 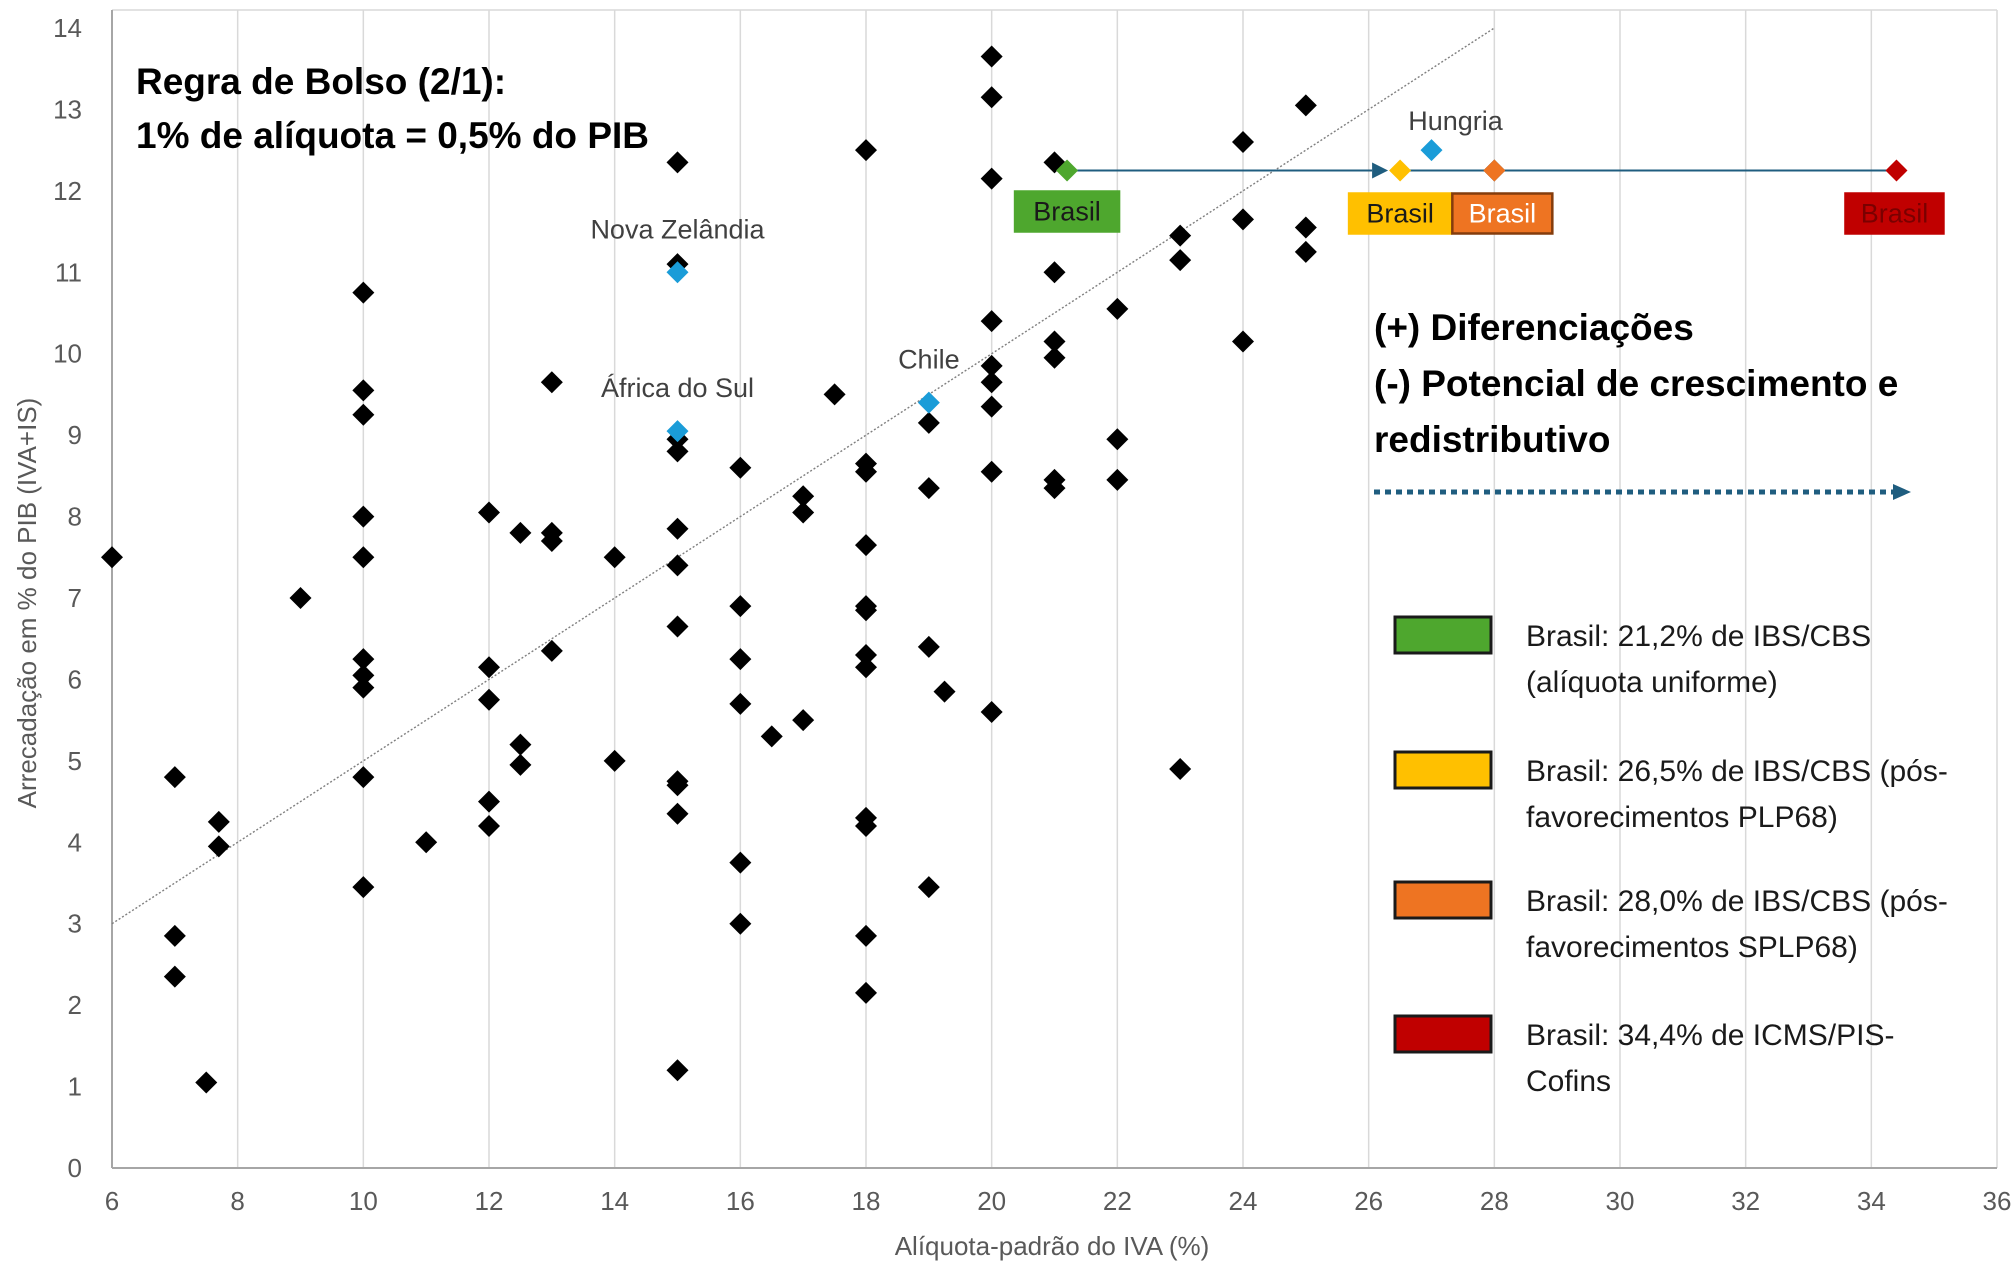 I want to click on point-label: Hungria, so click(x=1456, y=121).